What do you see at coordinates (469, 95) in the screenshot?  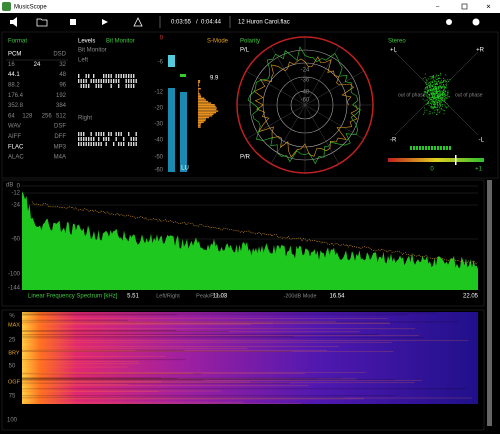 I see `note: out of phase` at bounding box center [469, 95].